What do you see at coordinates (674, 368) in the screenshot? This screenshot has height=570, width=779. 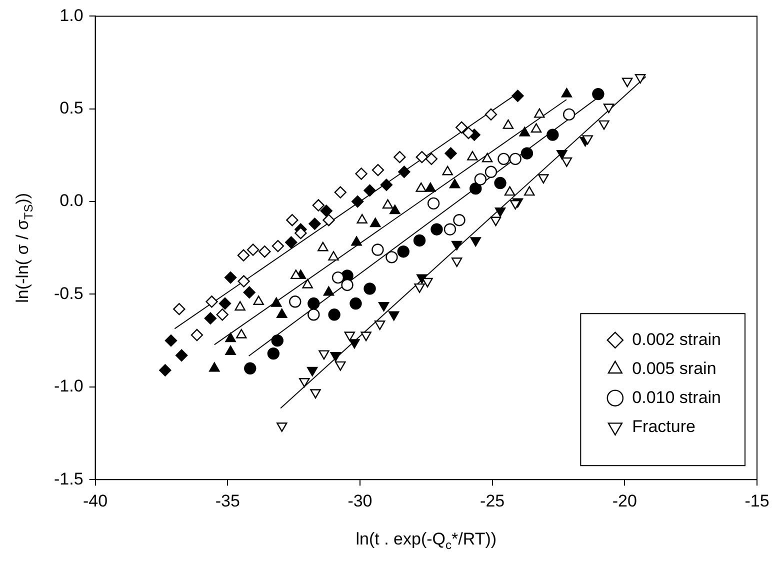 I see `legend-label: 0.005 srain` at bounding box center [674, 368].